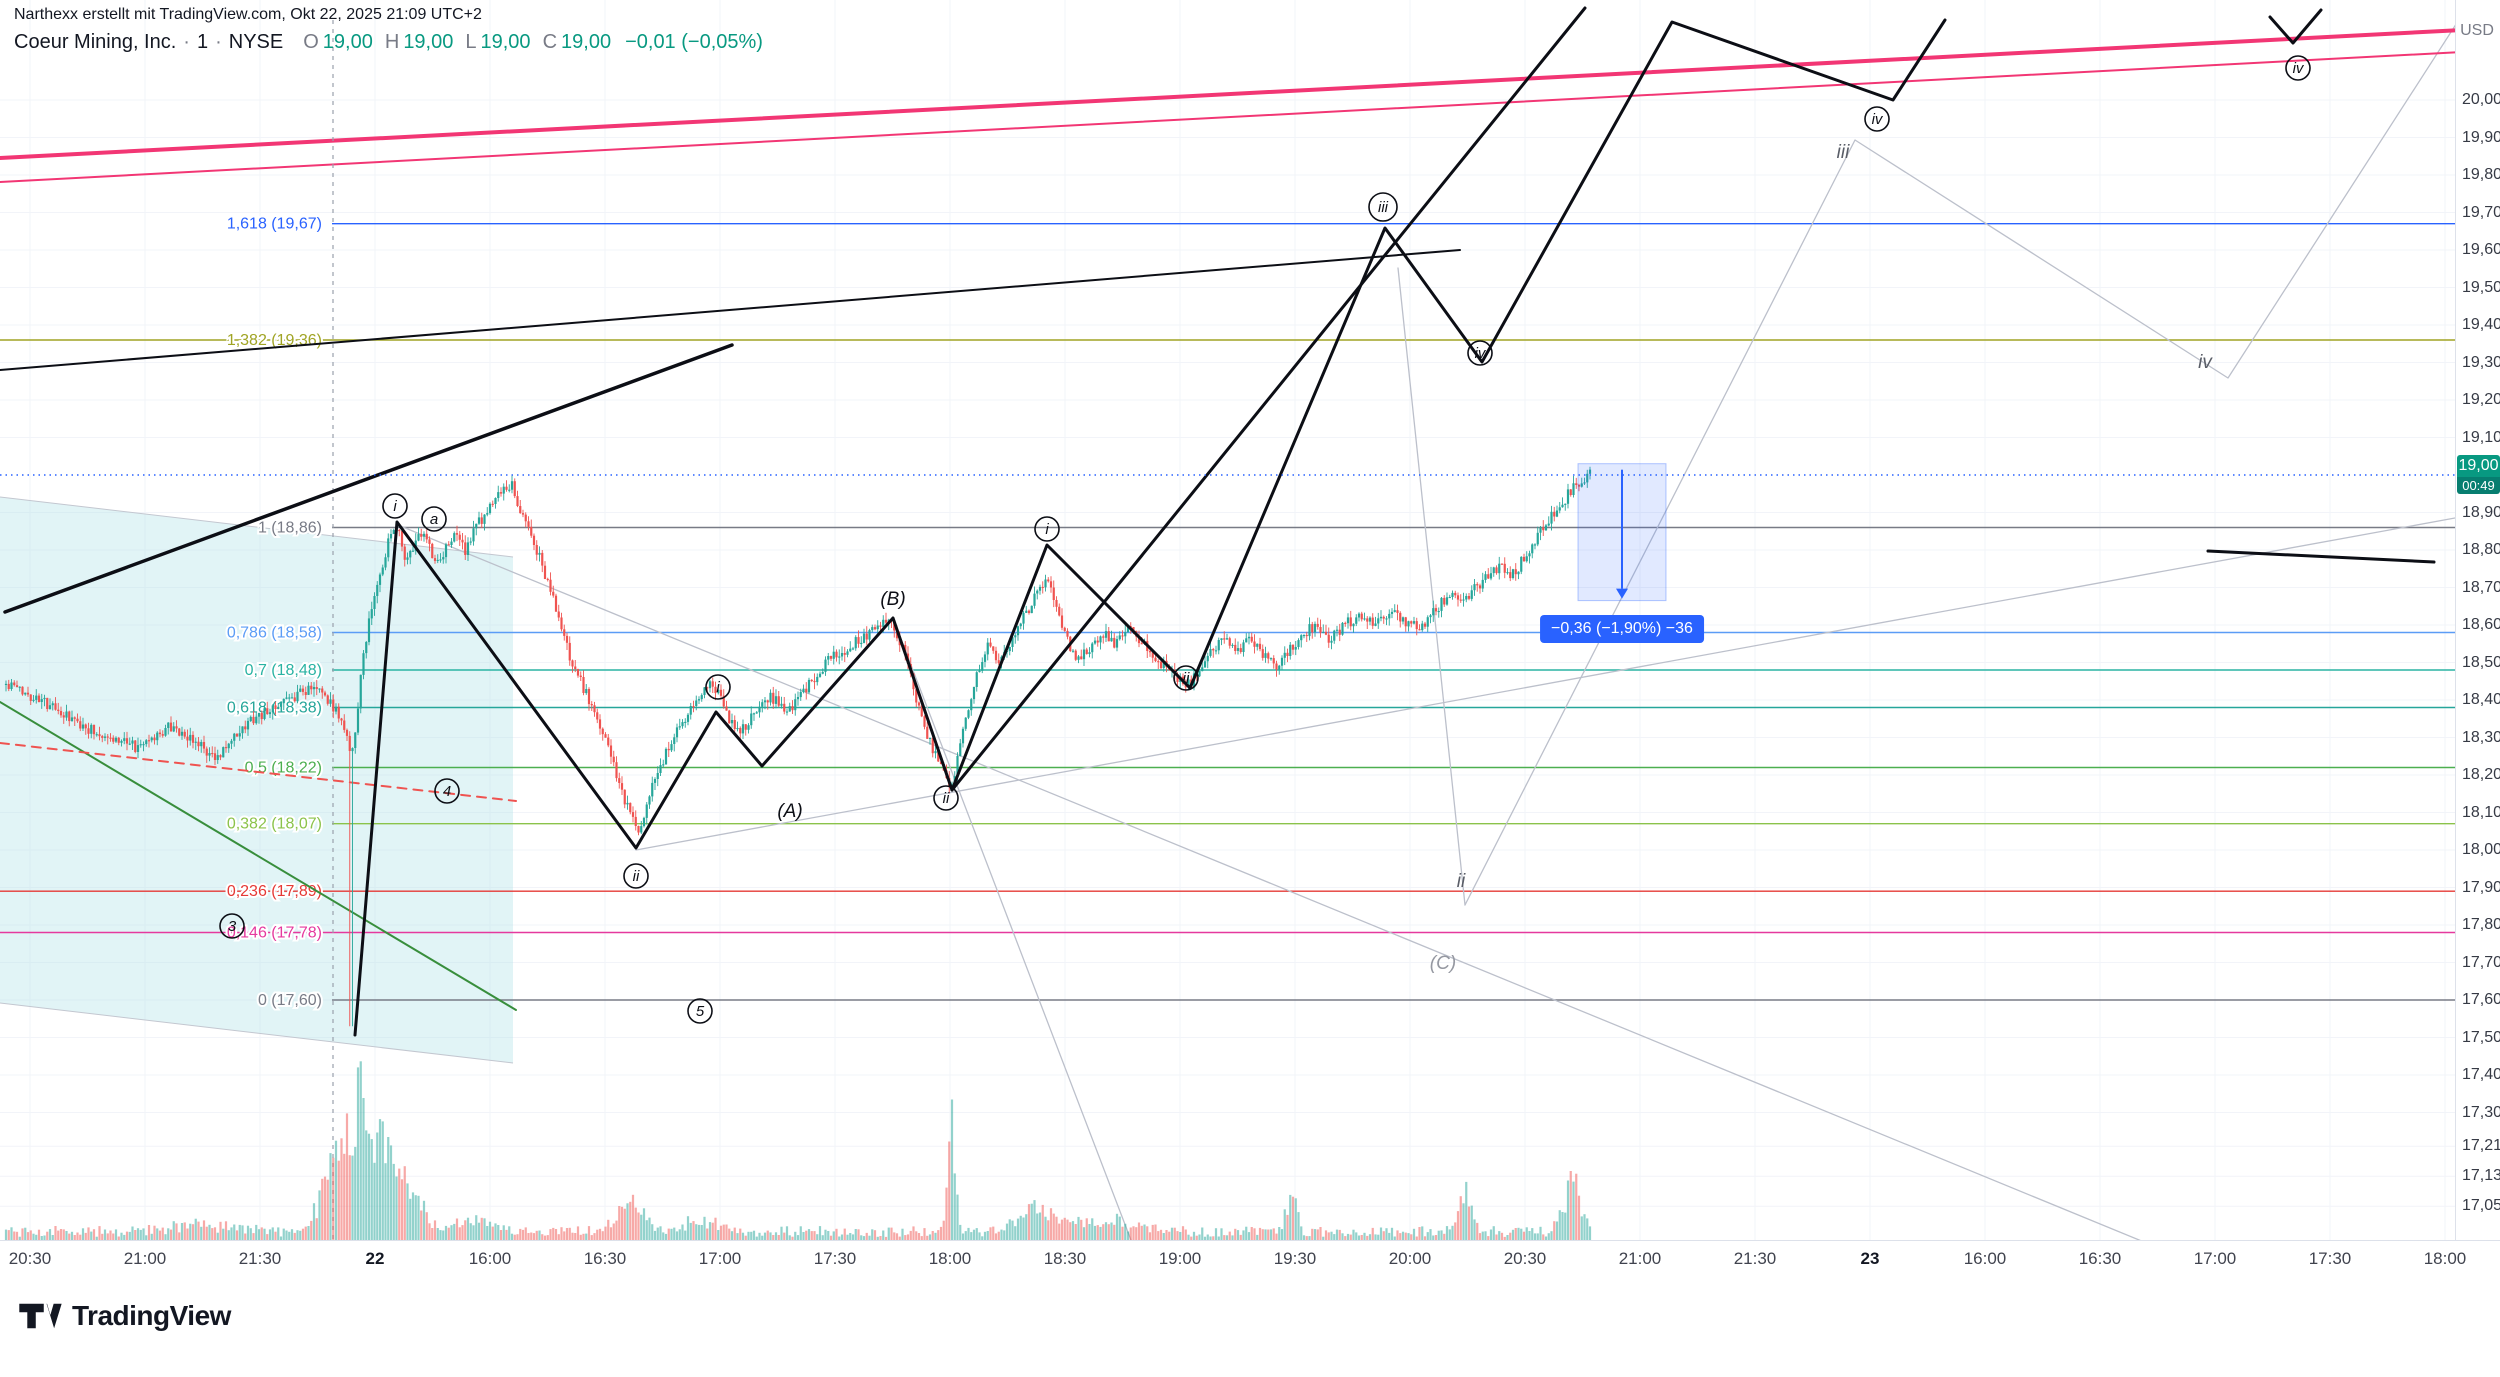 Image resolution: width=2500 pixels, height=1377 pixels. Describe the element at coordinates (789, 811) in the screenshot. I see `wave-label: (A)` at that location.